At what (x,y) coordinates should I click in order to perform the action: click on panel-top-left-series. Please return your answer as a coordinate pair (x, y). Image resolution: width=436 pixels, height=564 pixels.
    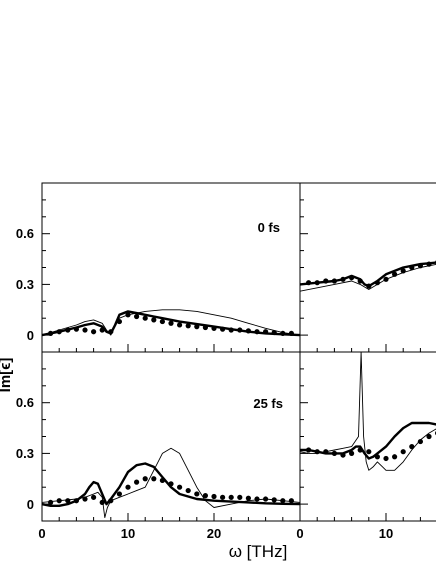
    Looking at the image, I should click on (171, 323).